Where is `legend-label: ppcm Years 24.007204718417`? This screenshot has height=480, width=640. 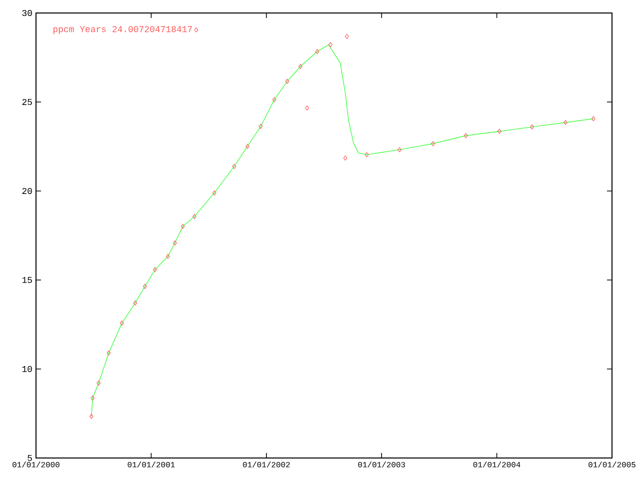 legend-label: ppcm Years 24.007204718417 is located at coordinates (122, 30).